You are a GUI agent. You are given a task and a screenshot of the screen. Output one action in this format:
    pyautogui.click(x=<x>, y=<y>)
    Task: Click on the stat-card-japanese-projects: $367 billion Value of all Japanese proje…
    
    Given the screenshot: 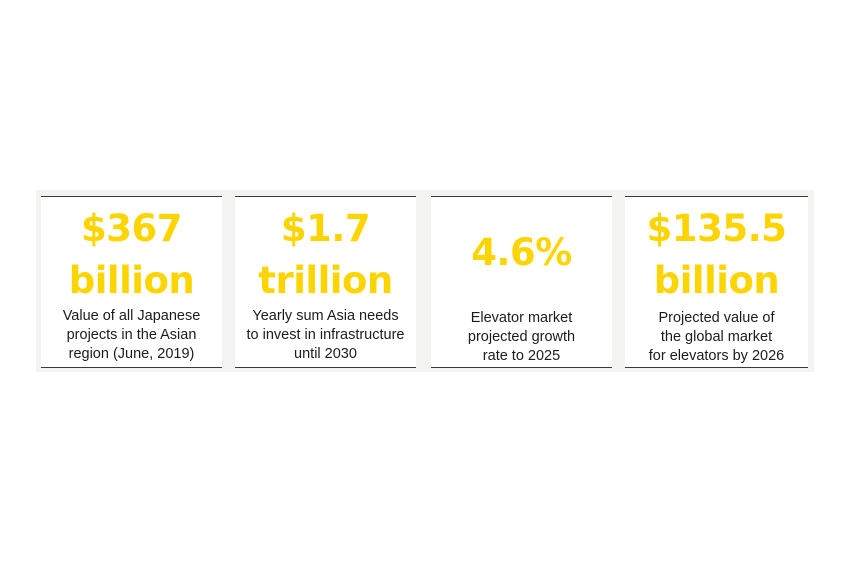 What is the action you would take?
    pyautogui.click(x=131, y=282)
    